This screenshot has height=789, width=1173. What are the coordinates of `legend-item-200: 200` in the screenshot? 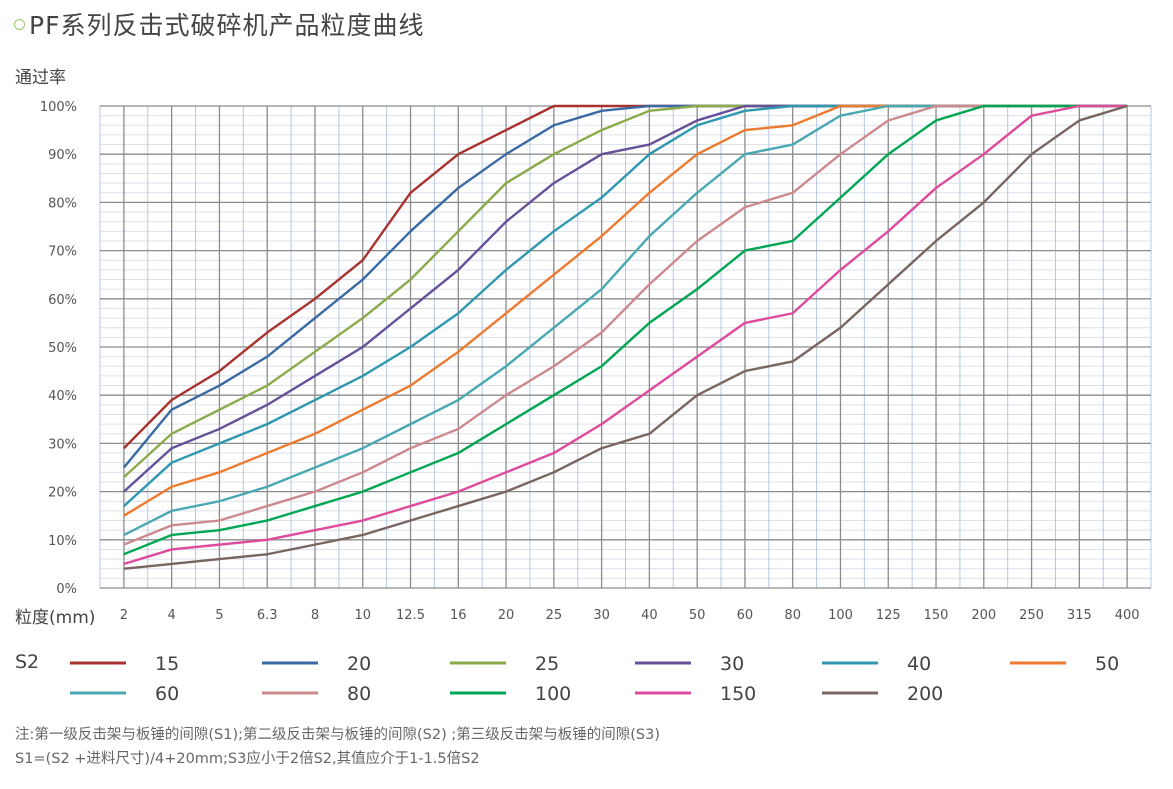 It's located at (882, 694).